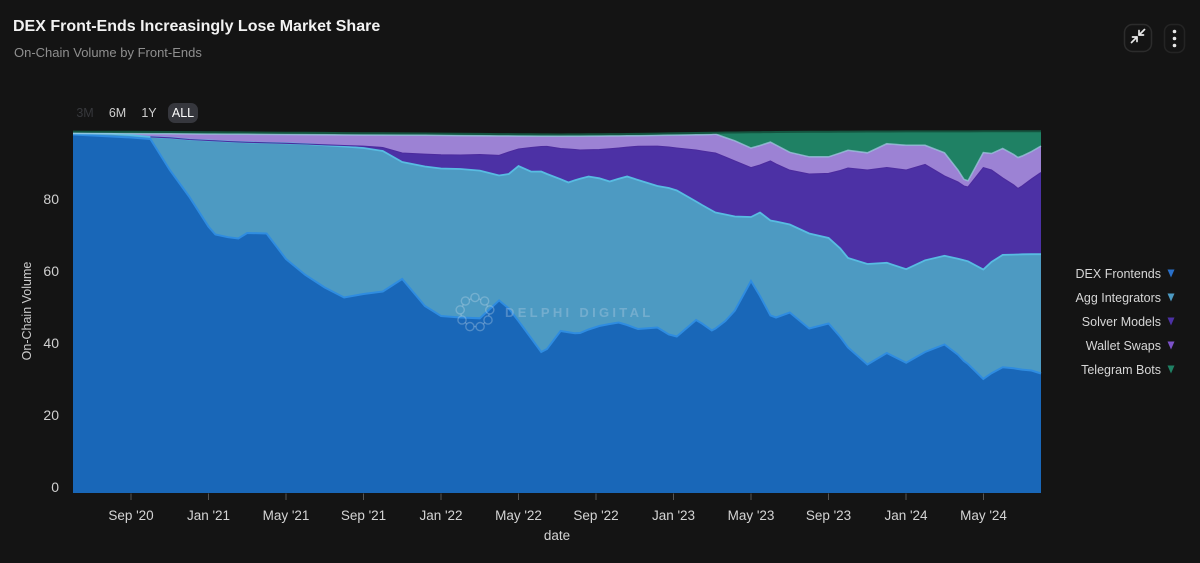  What do you see at coordinates (579, 312) in the screenshot?
I see `svg-text: DELPHI DIGITAL` at bounding box center [579, 312].